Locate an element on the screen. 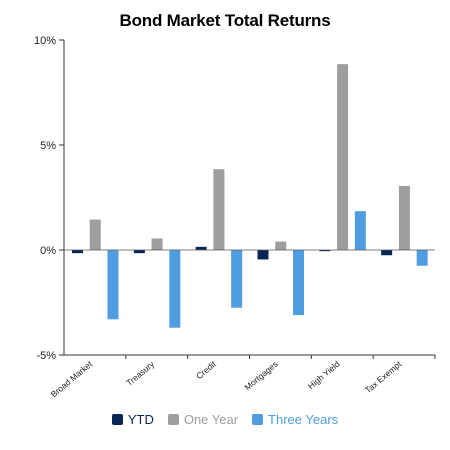 The image size is (450, 450). y-tick-label: 0% is located at coordinates (48, 251).